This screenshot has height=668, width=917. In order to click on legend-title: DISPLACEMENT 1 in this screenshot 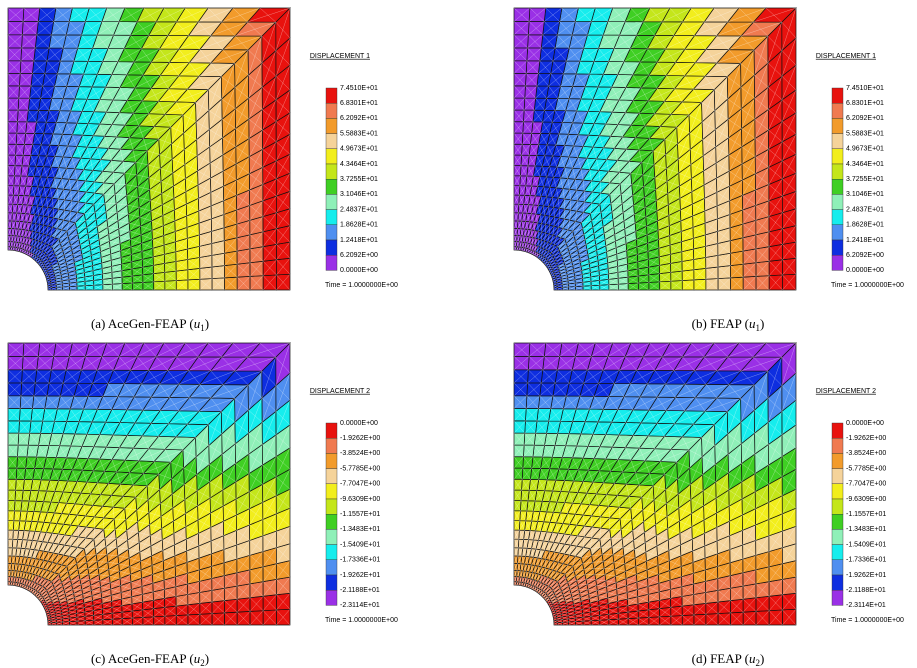, I will do `click(846, 56)`.